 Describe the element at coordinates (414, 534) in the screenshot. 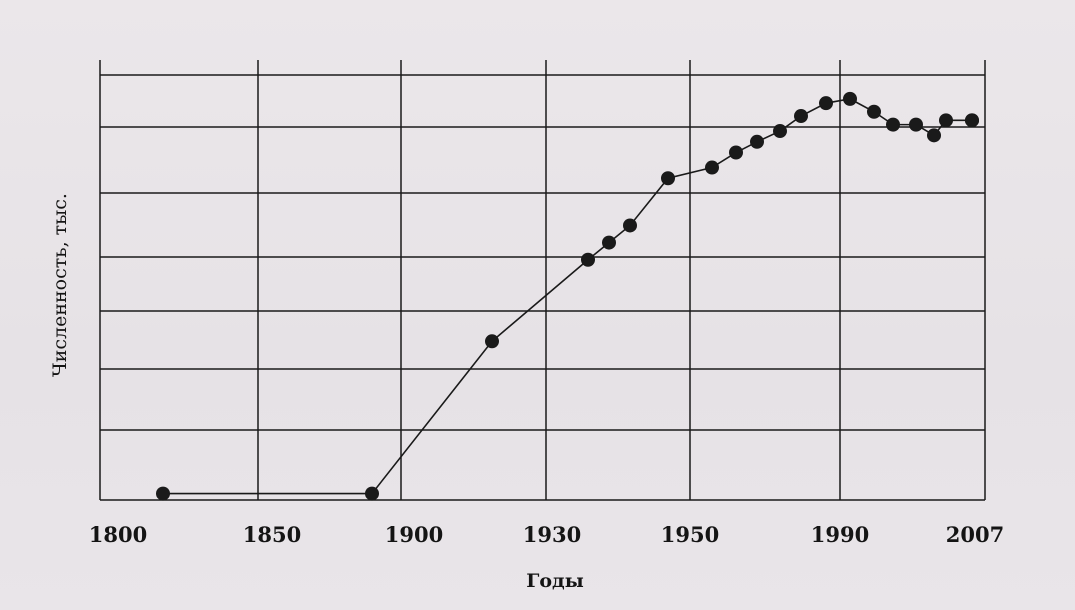

I see `x-tick-label: 1900` at that location.